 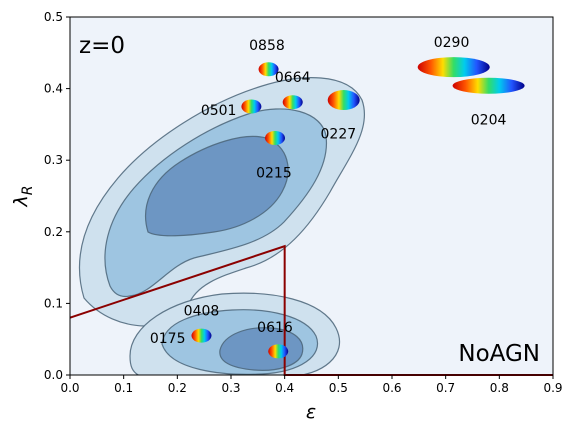 I want to click on y-tick-label: 0.1, so click(x=53, y=303).